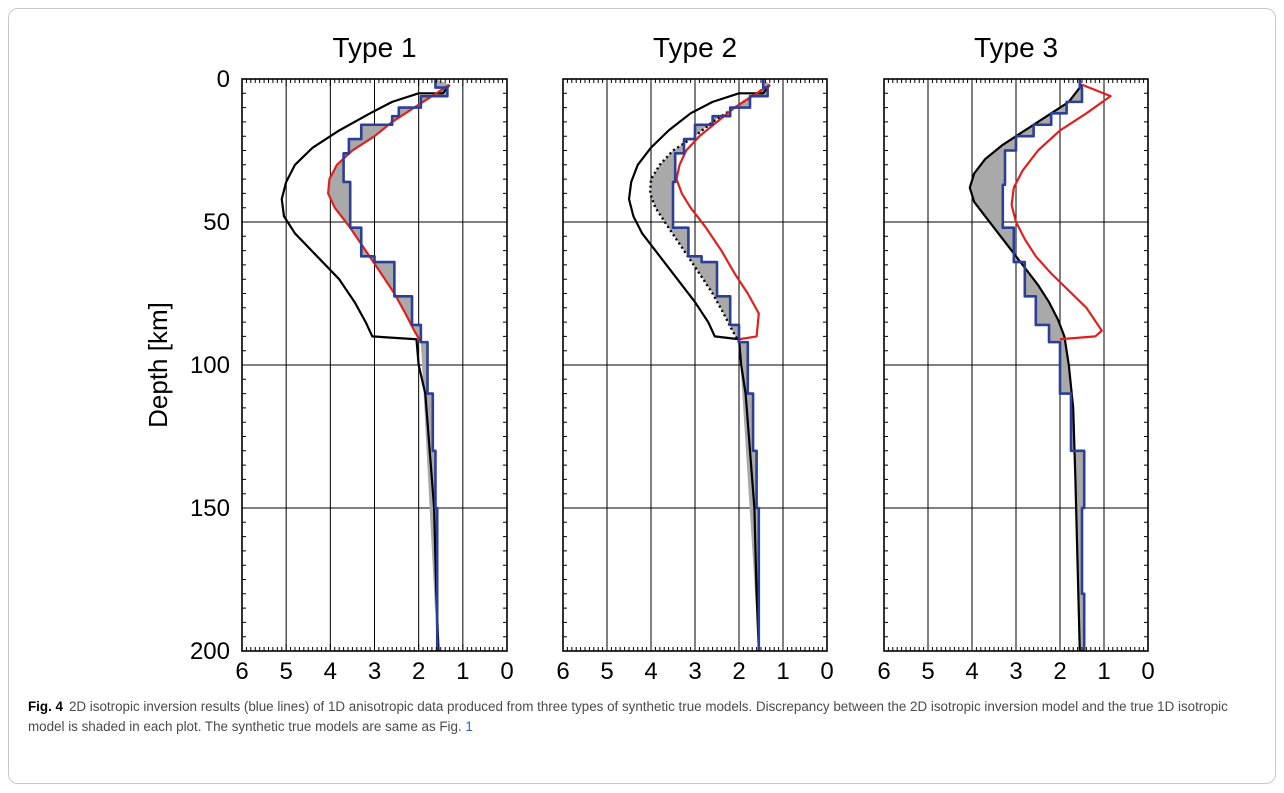  Describe the element at coordinates (210, 508) in the screenshot. I see `y-tick-label: 150` at that location.